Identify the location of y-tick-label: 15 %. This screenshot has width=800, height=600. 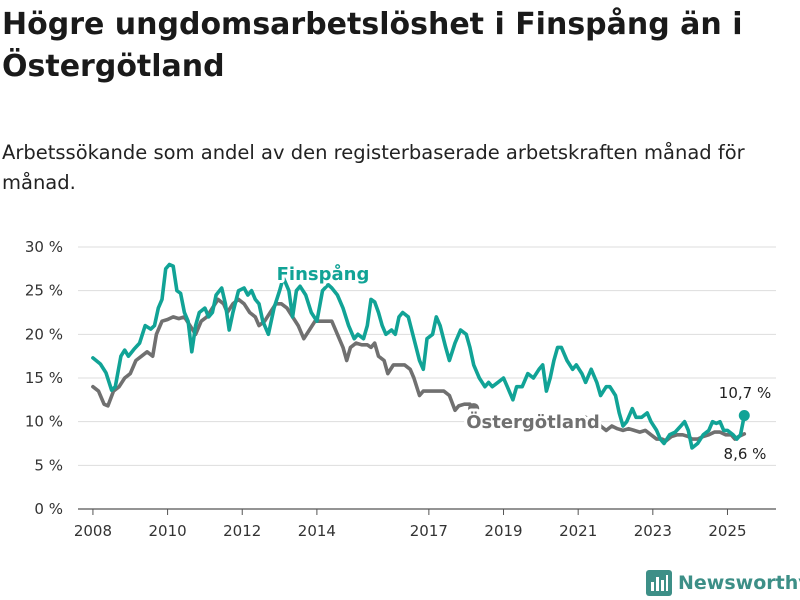
(44, 378).